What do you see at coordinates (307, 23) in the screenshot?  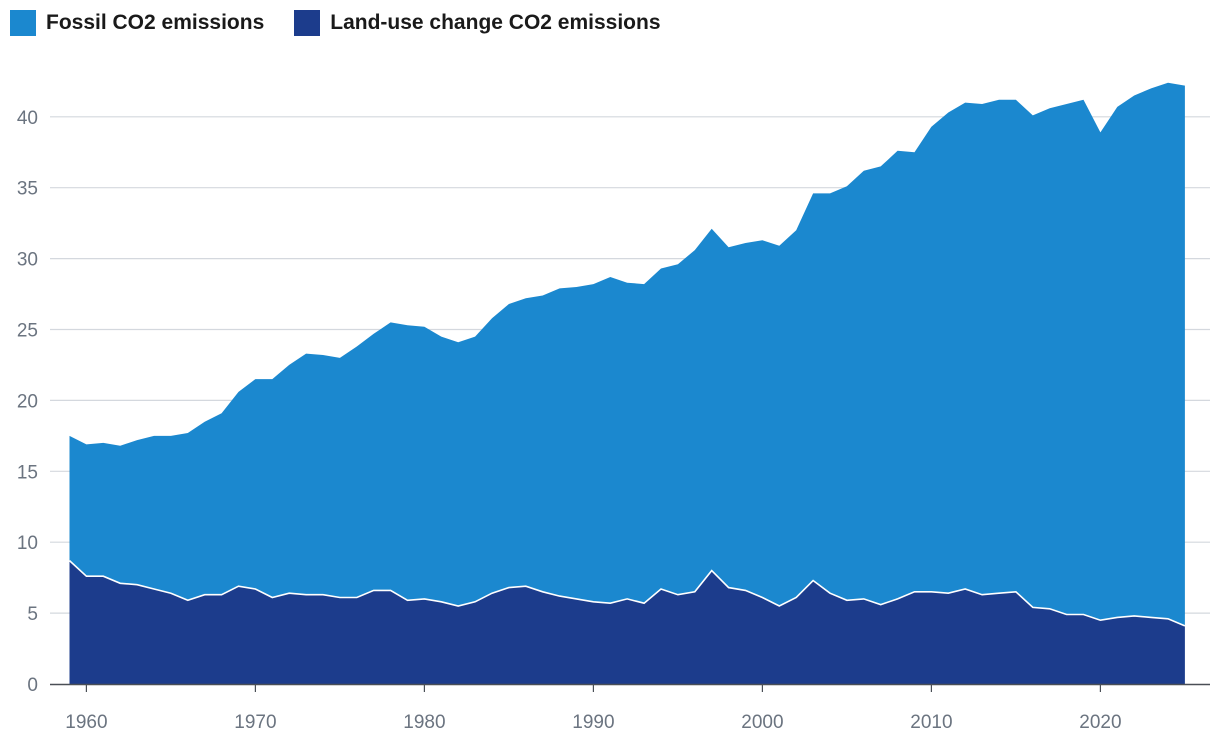 I see `legend-swatch-land-use` at bounding box center [307, 23].